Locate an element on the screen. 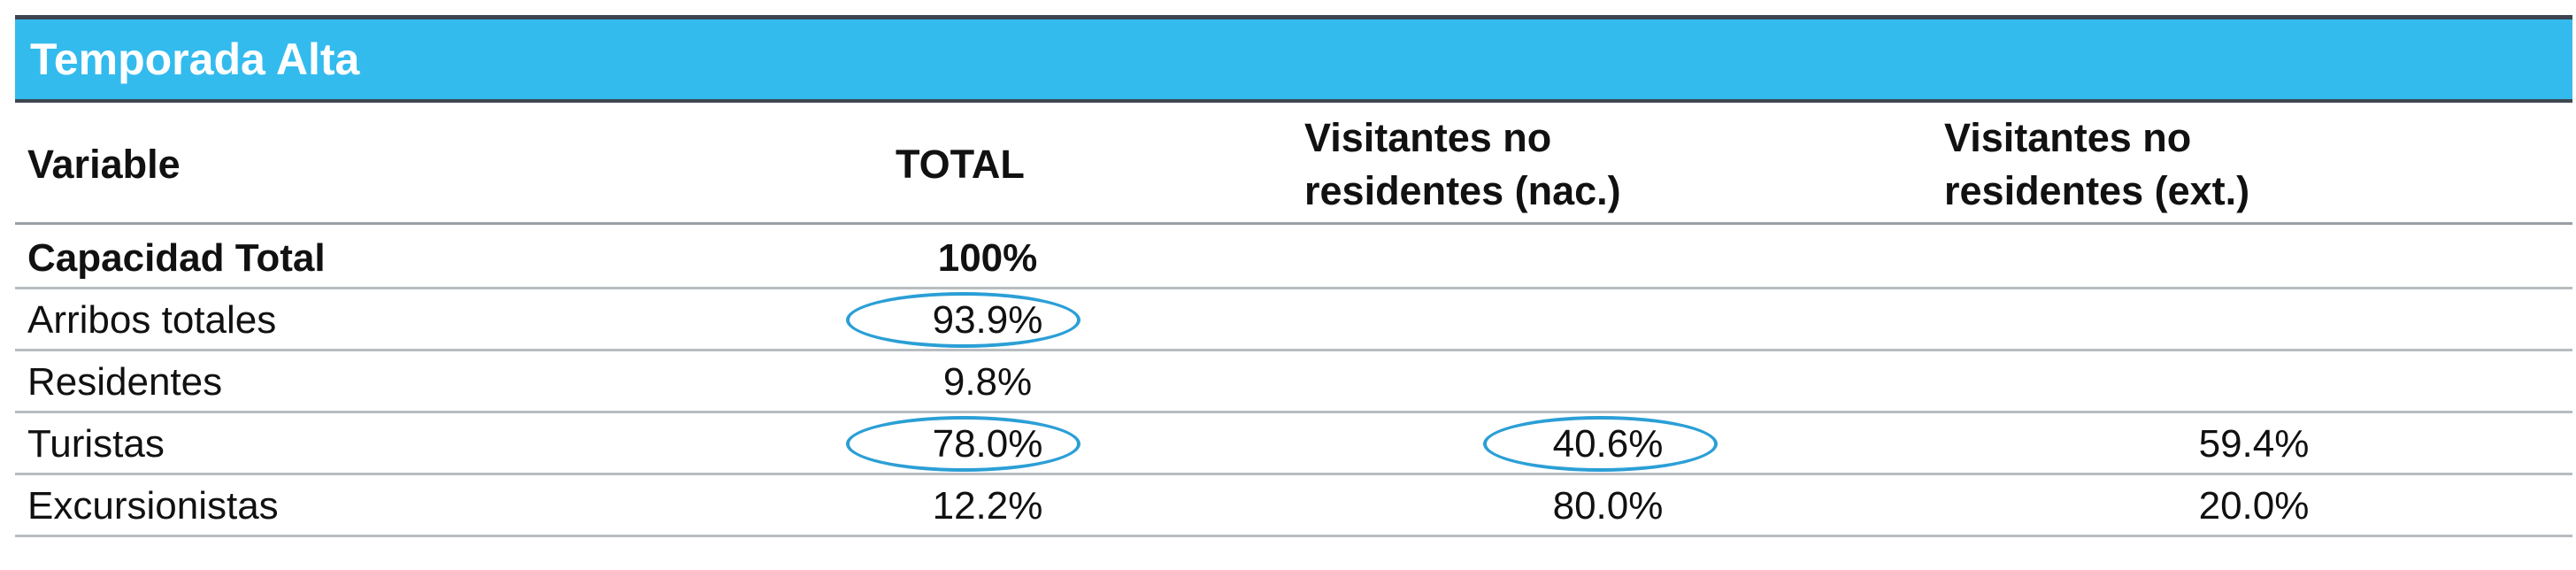  row-nac: 80.0% is located at coordinates (1608, 506).